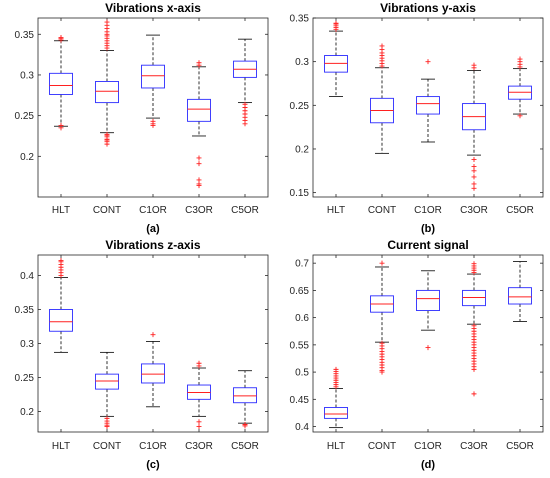  What do you see at coordinates (300, 400) in the screenshot?
I see `y-tick-label: 0.45` at bounding box center [300, 400].